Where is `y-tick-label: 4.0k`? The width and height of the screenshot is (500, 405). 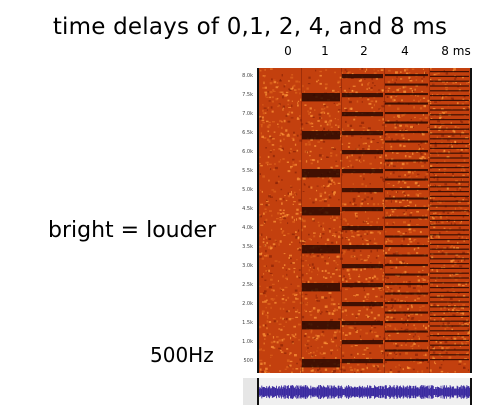 y-tick-label: 4.0k is located at coordinates (247, 228).